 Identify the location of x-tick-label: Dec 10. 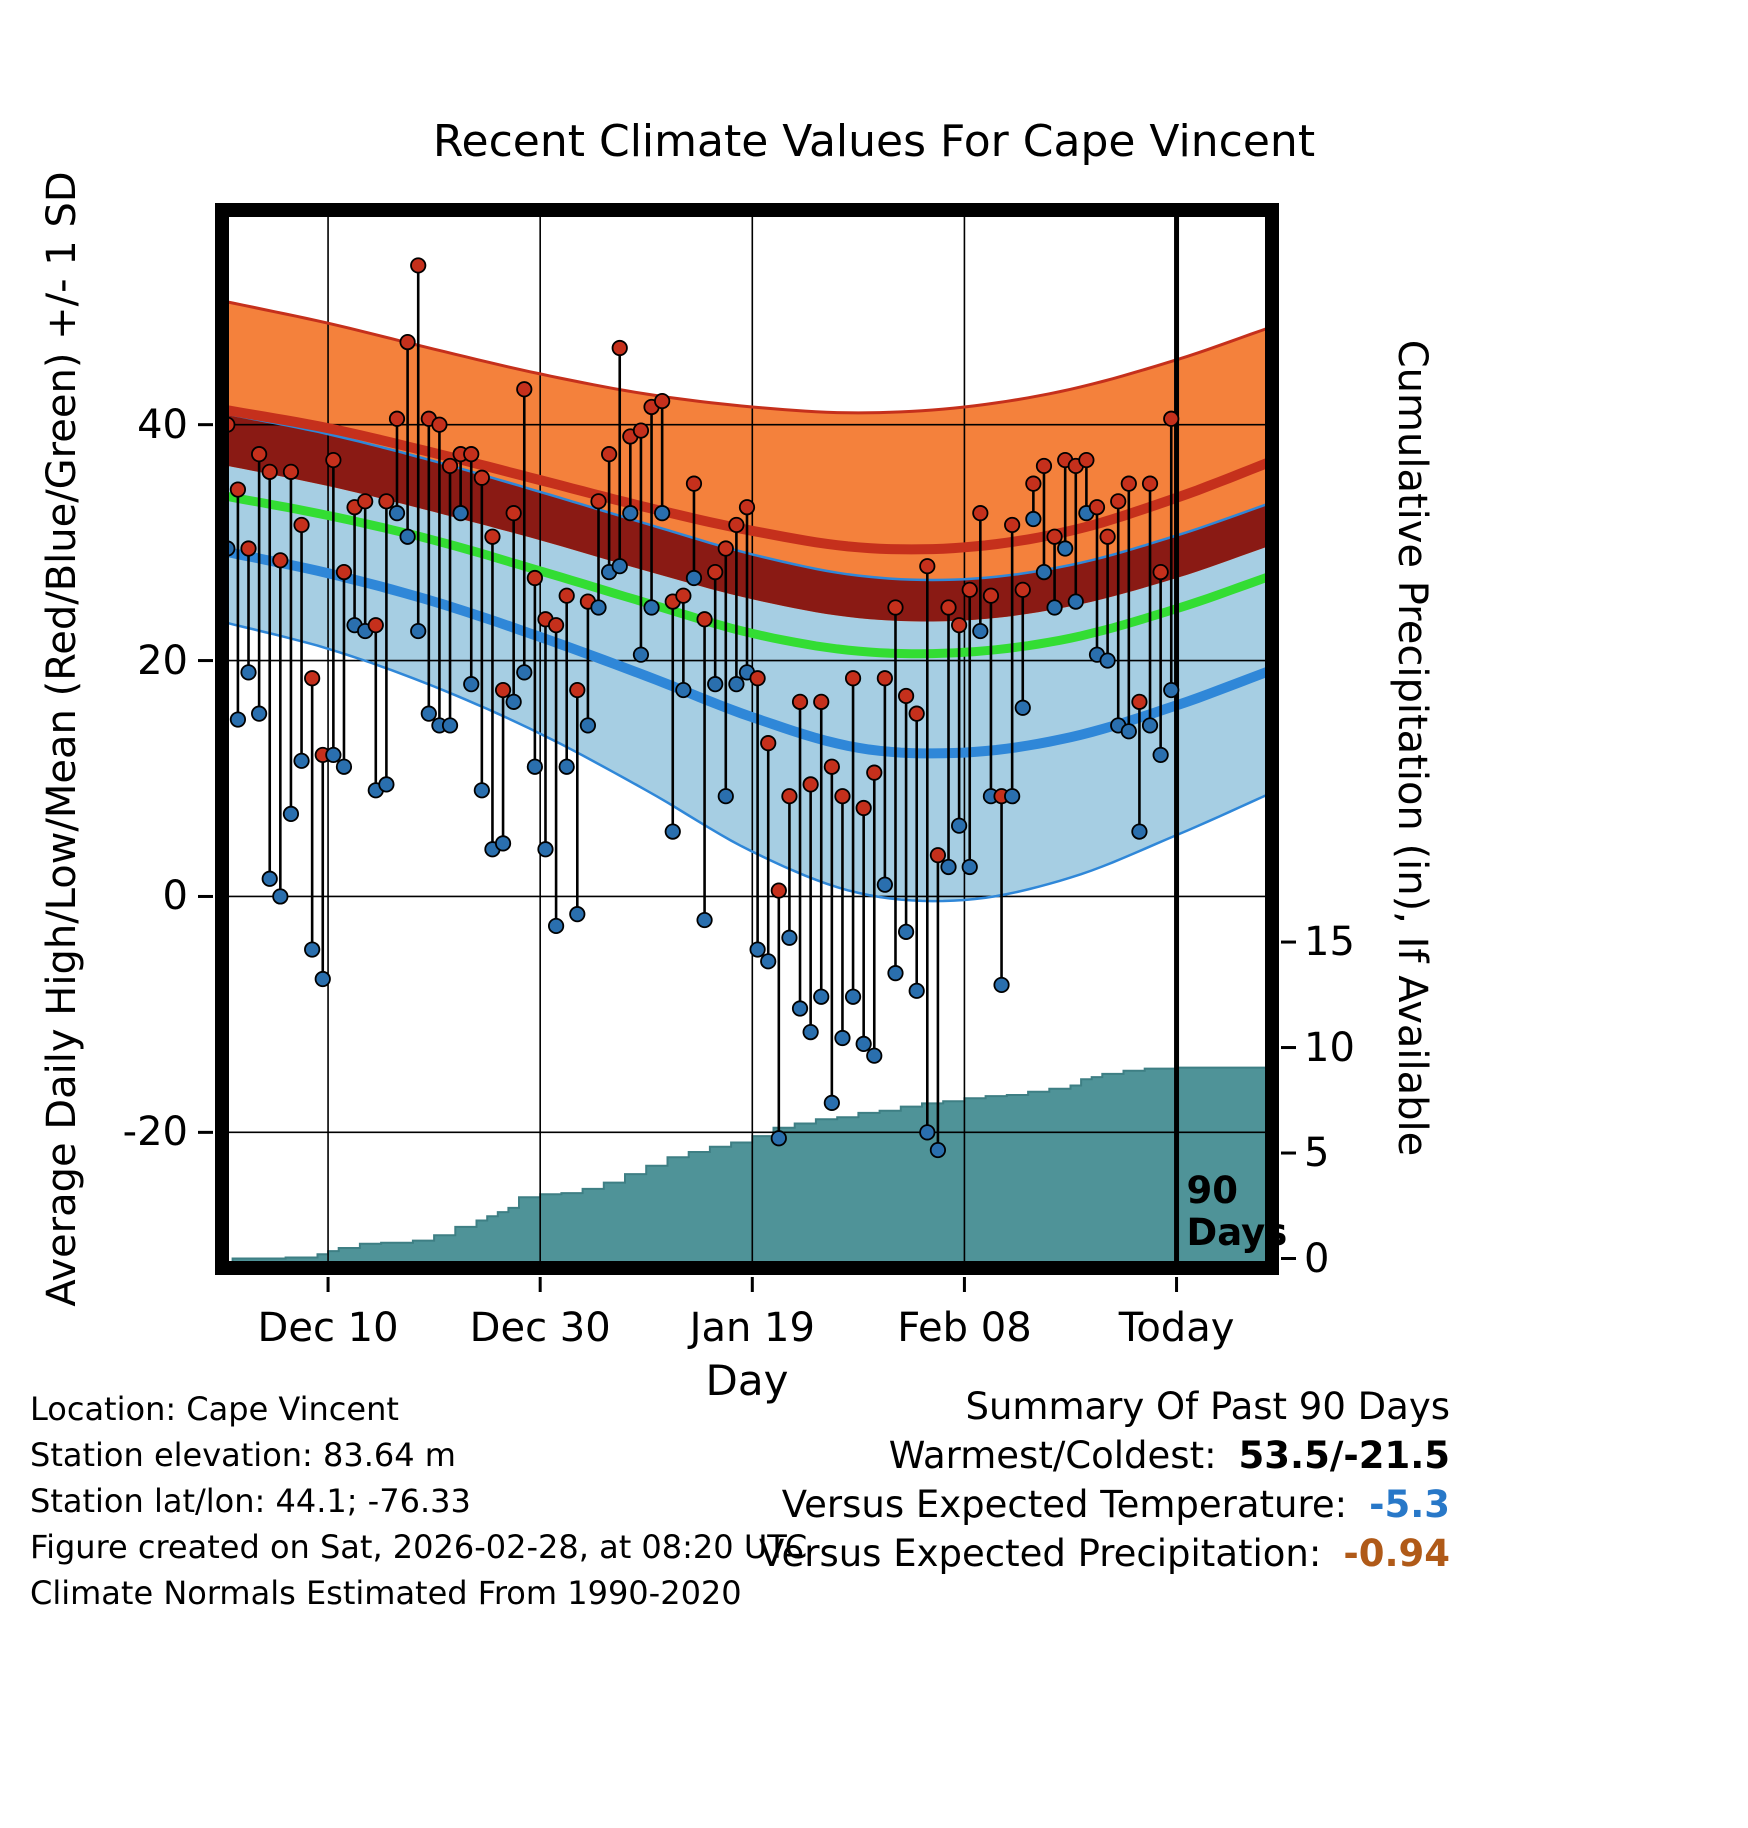
(328, 1328).